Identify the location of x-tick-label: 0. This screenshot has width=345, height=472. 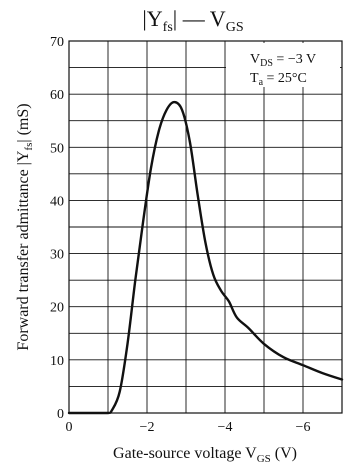
(69, 427).